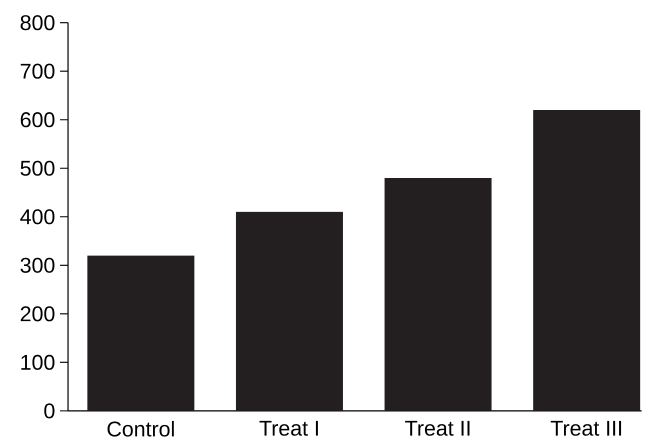 The height and width of the screenshot is (442, 655). What do you see at coordinates (437, 428) in the screenshot?
I see `x-tick-label: Treat II` at bounding box center [437, 428].